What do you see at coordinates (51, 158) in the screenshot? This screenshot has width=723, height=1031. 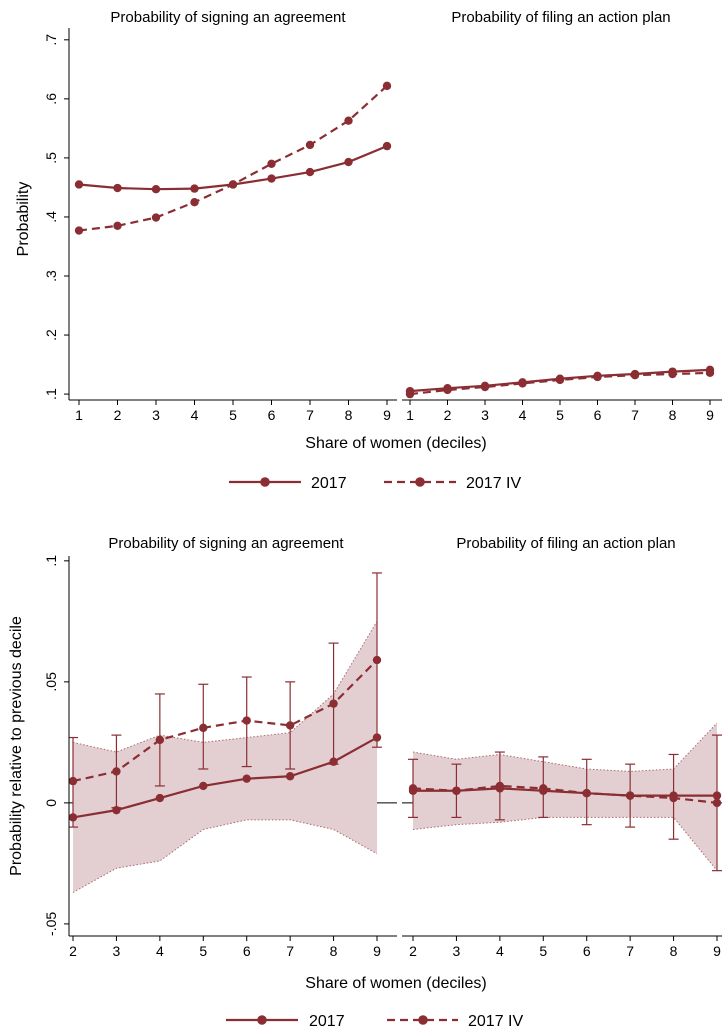 I see `y-tick-label: .5` at bounding box center [51, 158].